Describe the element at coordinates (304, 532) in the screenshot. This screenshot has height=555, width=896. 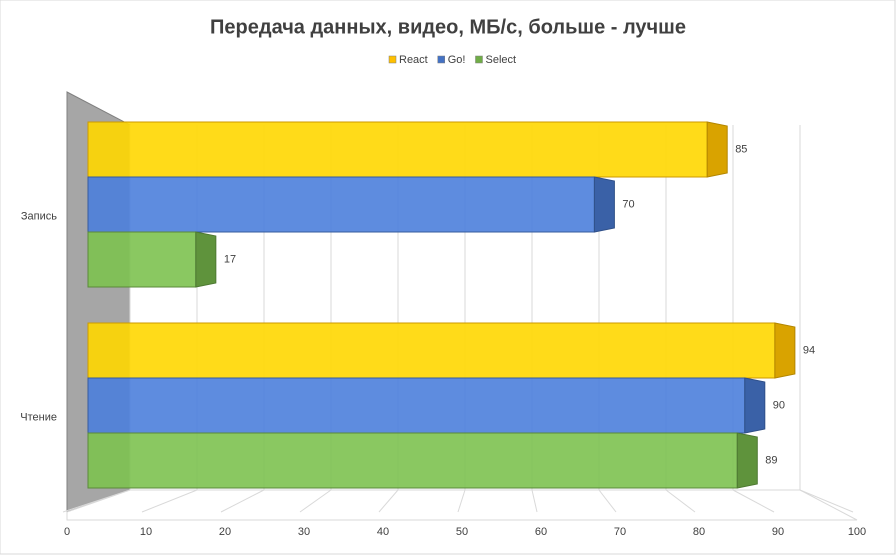
I see `x-tick-label: 30` at that location.